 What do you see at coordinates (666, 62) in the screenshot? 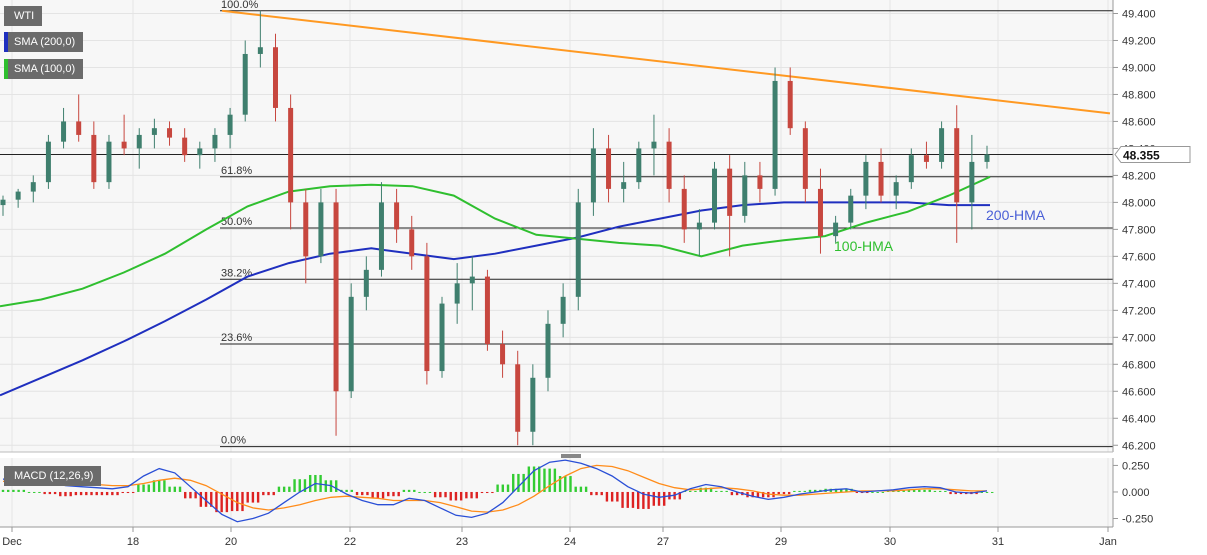
I see `resistance-trendline` at bounding box center [666, 62].